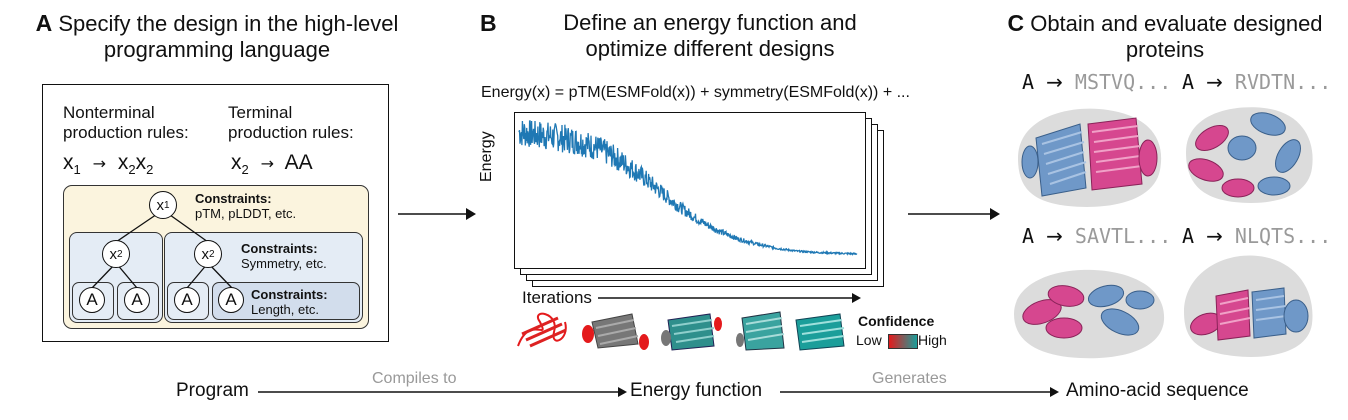  What do you see at coordinates (92, 300) in the screenshot?
I see `leaf-a-1: A` at bounding box center [92, 300].